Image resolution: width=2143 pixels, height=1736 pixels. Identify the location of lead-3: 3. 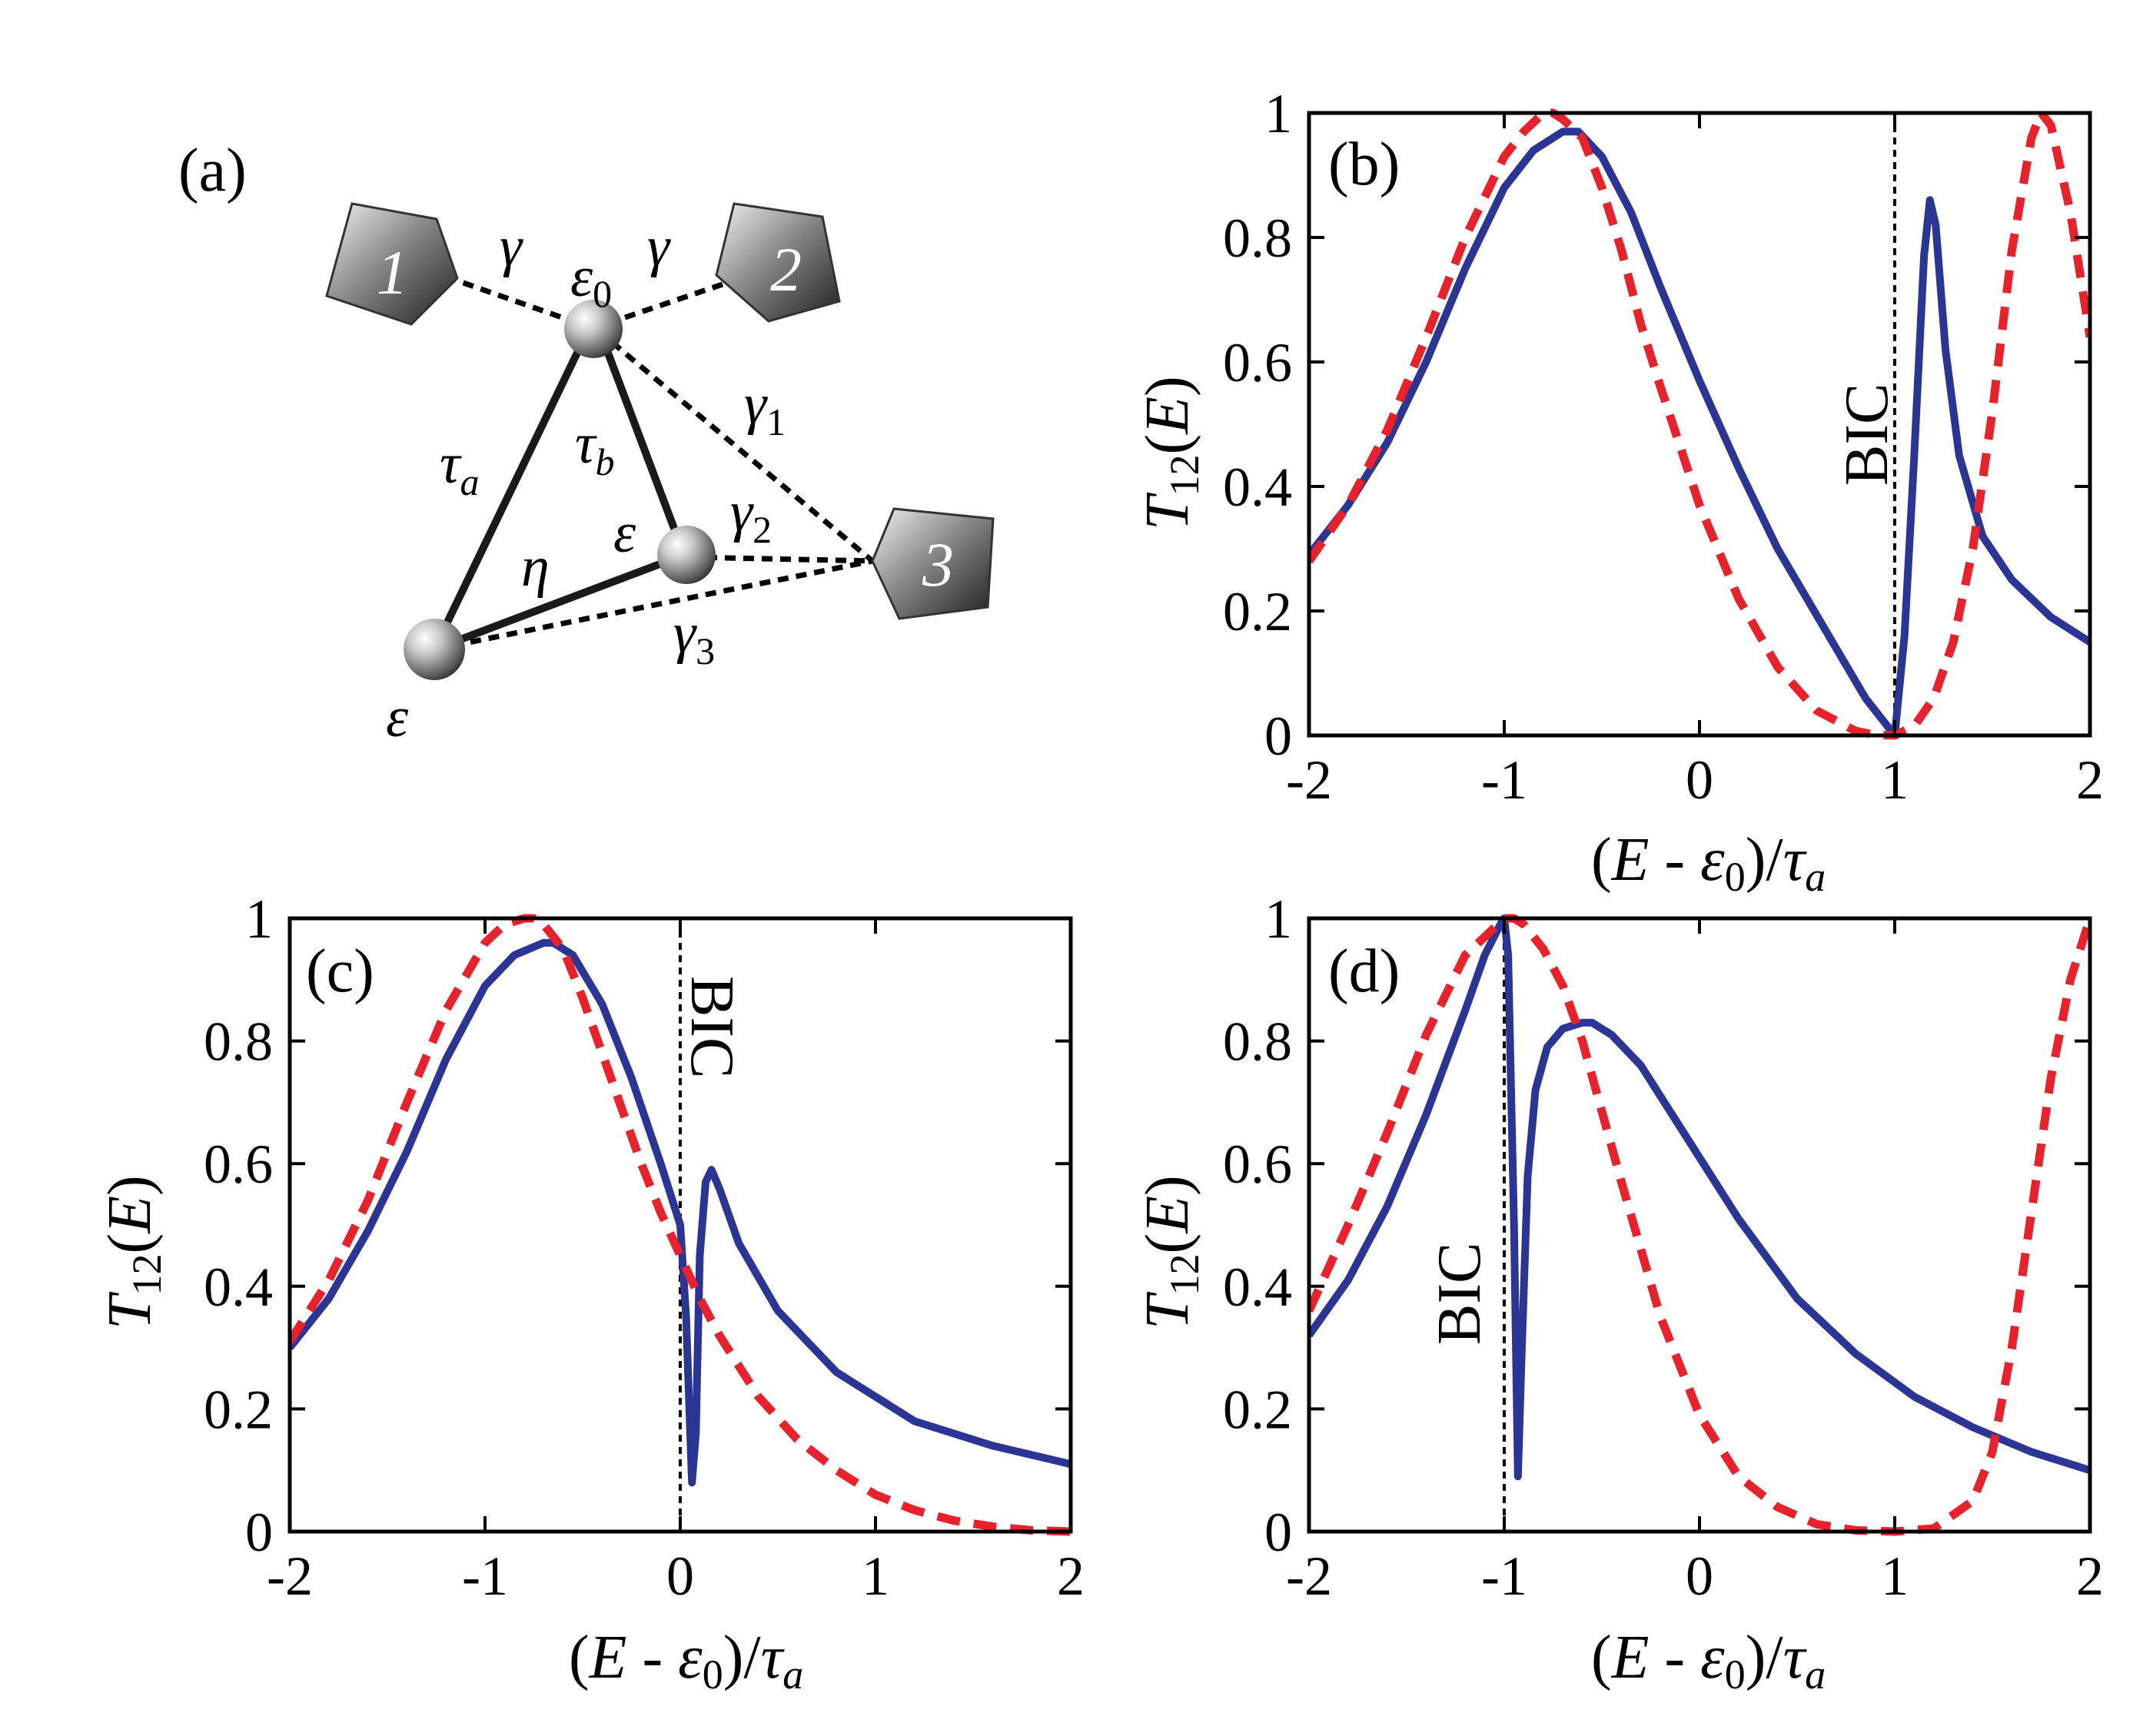
(933, 563).